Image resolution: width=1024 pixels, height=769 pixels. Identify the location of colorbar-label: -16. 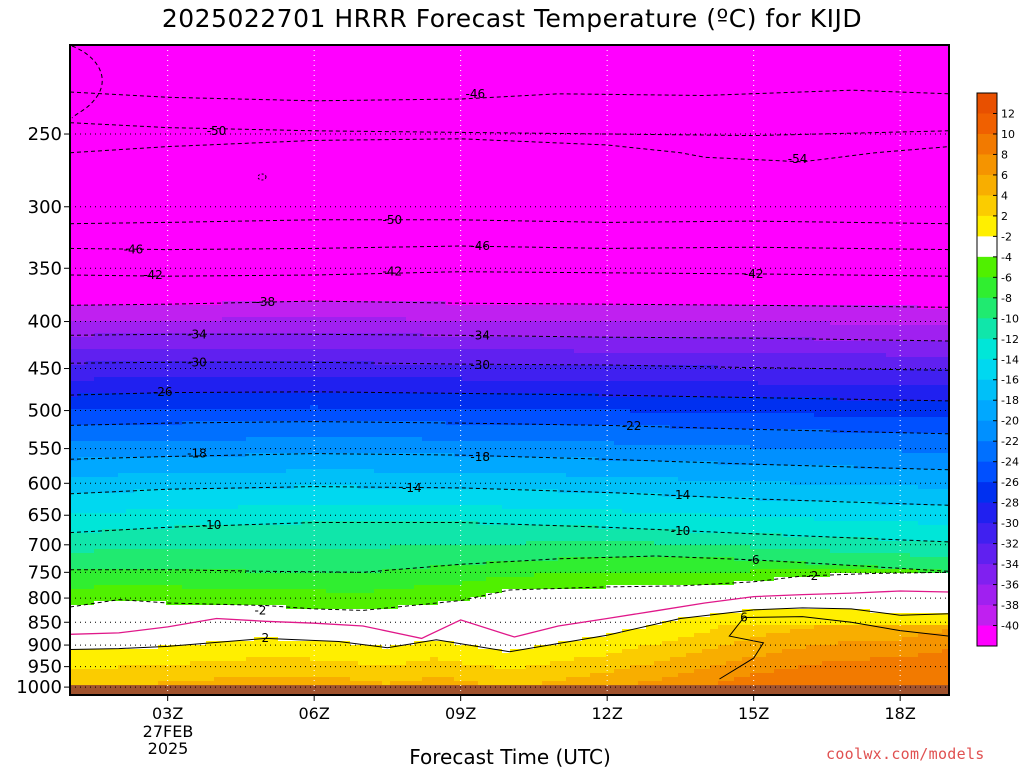
(1010, 380).